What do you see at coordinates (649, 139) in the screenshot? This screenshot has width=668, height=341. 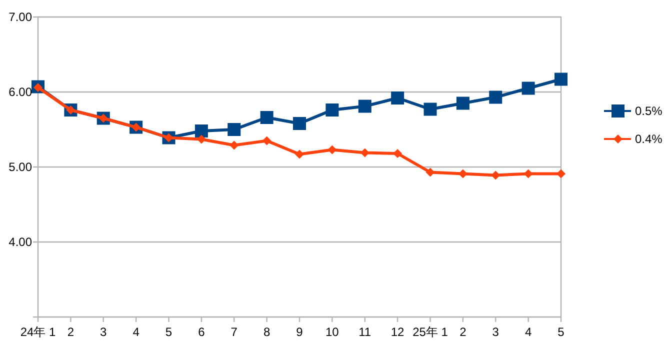 I see `legend-label: 0.4%` at bounding box center [649, 139].